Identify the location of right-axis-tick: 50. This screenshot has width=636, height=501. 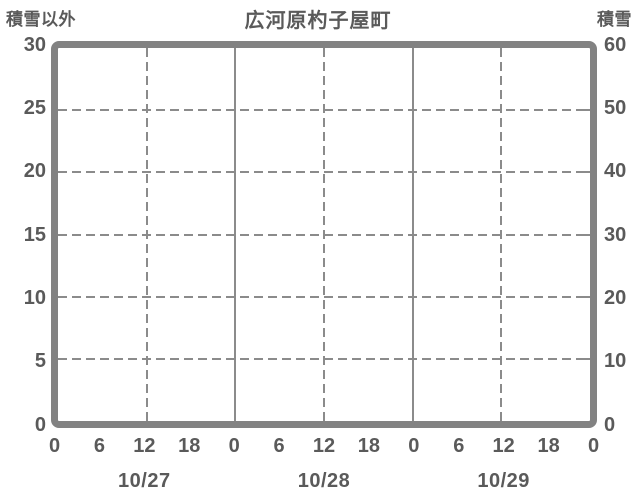
(615, 107).